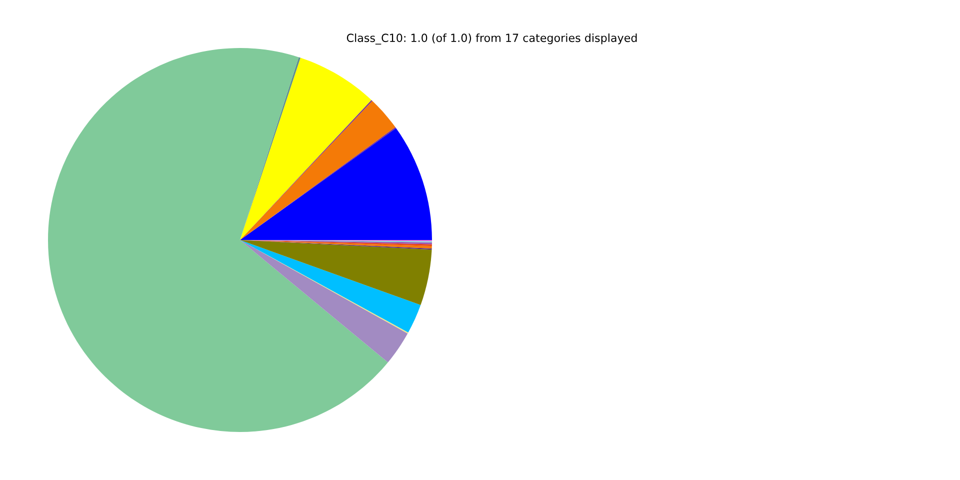 The width and height of the screenshot is (960, 480). I want to click on text: Class_C10: 1.0 (of 1.0) from 17 categories displayed, so click(491, 39).